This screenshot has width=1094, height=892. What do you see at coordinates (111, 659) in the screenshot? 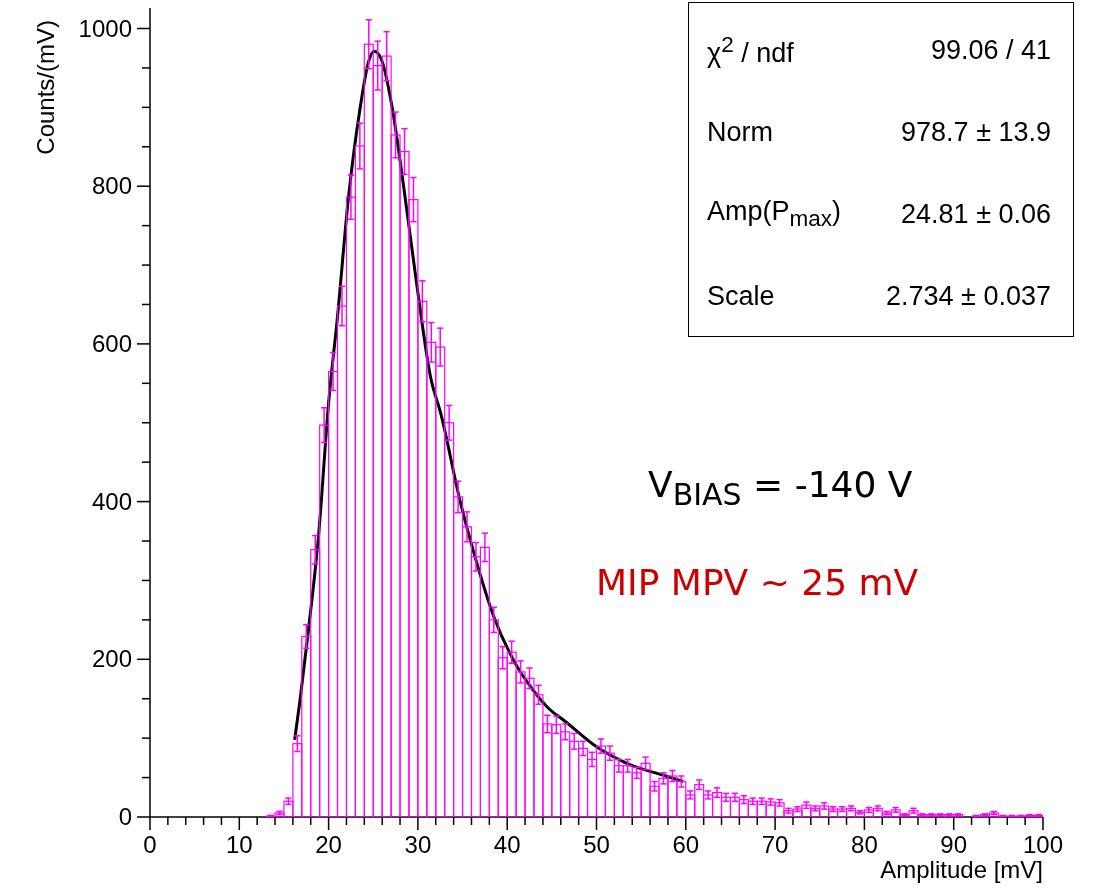
I see `y-tick-label: 200` at bounding box center [111, 659].